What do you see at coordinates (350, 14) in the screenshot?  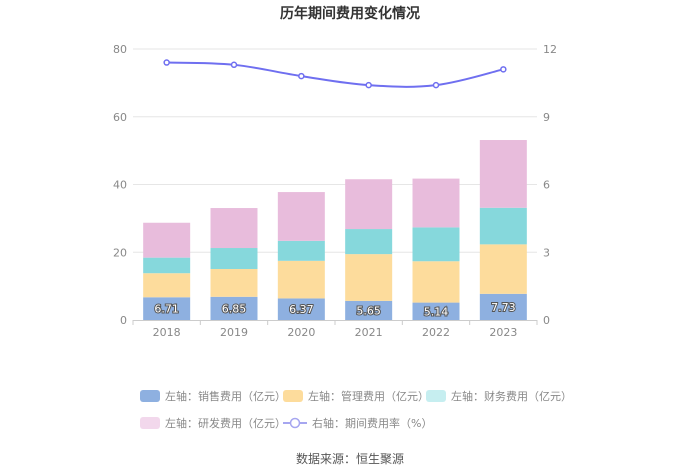 I see `chart-title: 历年期间费用变化情况` at bounding box center [350, 14].